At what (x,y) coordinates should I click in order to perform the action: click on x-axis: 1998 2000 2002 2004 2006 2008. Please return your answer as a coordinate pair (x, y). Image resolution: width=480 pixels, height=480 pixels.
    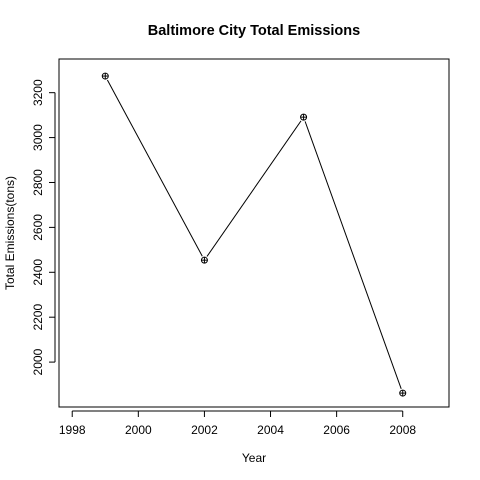
    Looking at the image, I should click on (237, 423).